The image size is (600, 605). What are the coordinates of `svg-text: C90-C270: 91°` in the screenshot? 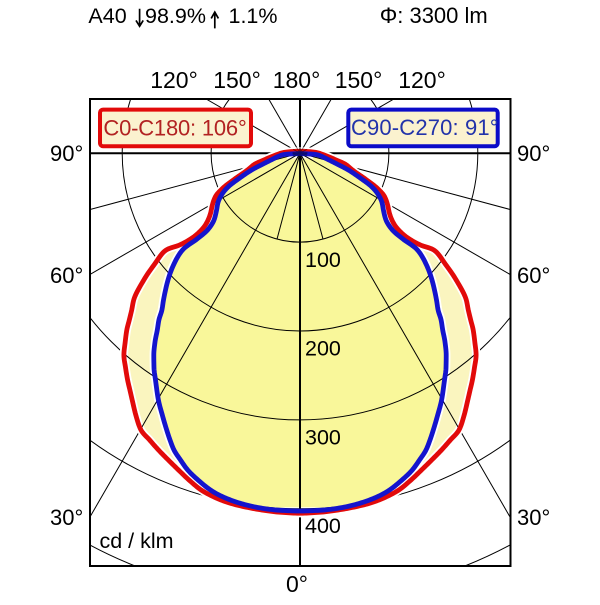 It's located at (425, 127).